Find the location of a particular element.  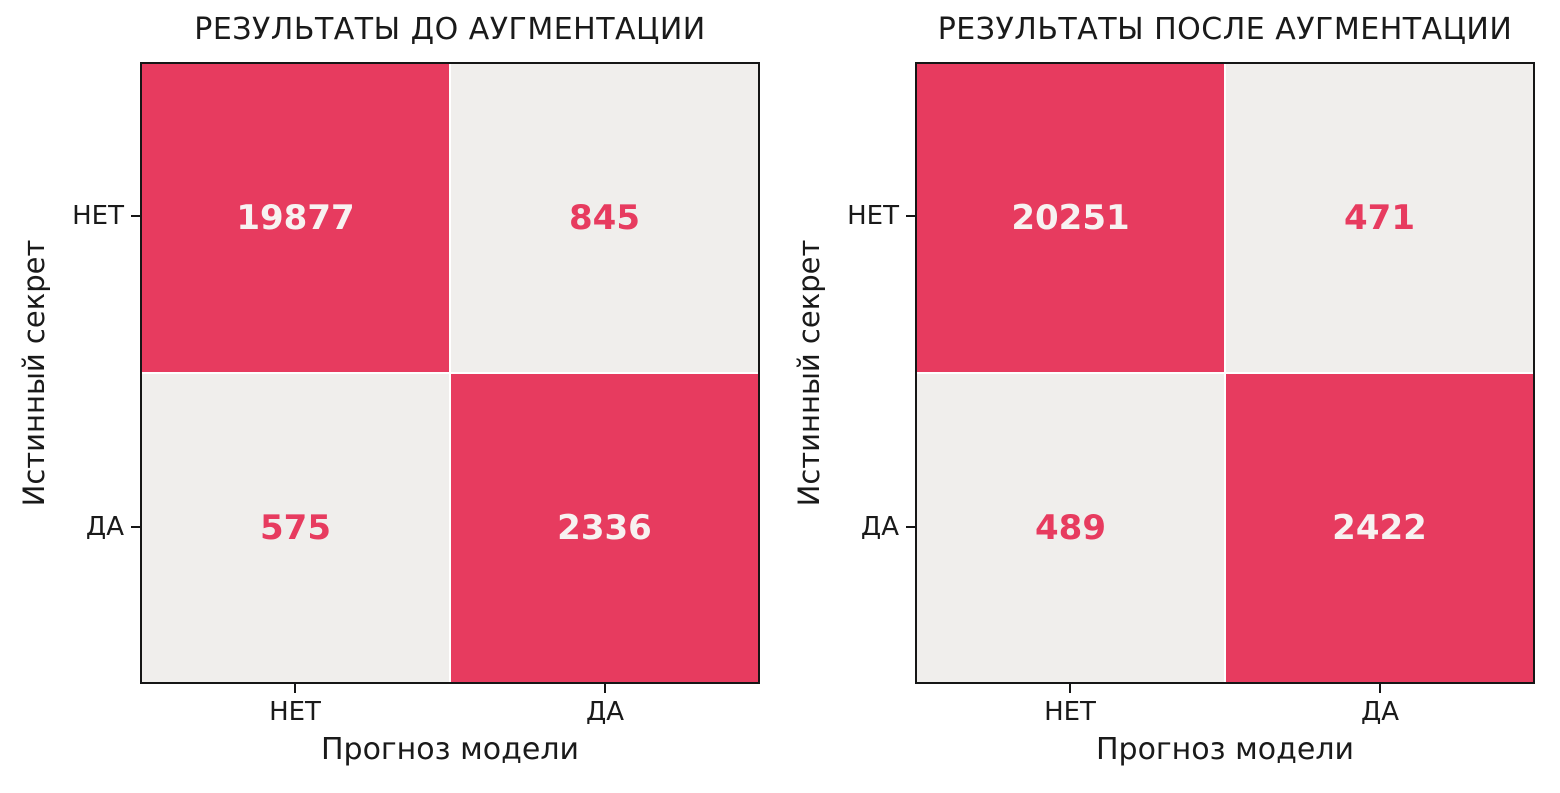

cell-true-no-pred-yes: 845 is located at coordinates (604, 218).